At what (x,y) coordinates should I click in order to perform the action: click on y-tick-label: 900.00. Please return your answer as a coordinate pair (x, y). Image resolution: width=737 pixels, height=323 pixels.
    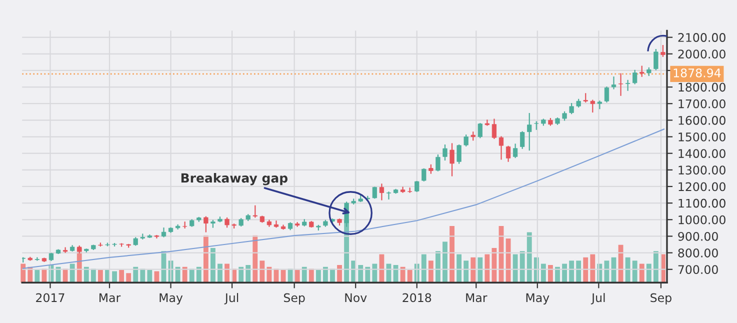
    Looking at the image, I should click on (698, 236).